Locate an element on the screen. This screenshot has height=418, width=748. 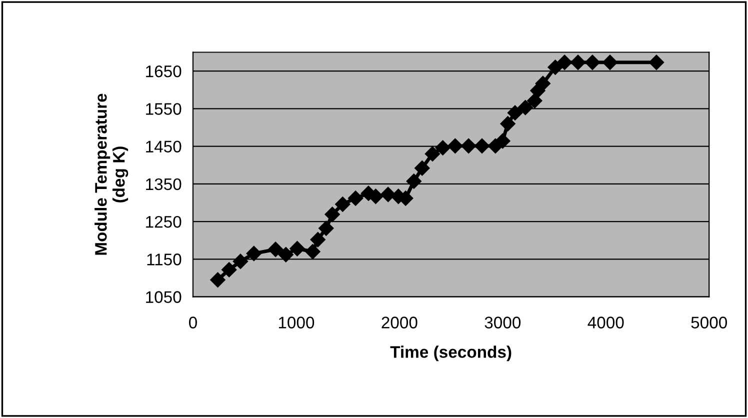
y-tick-label: 1050 is located at coordinates (164, 297).